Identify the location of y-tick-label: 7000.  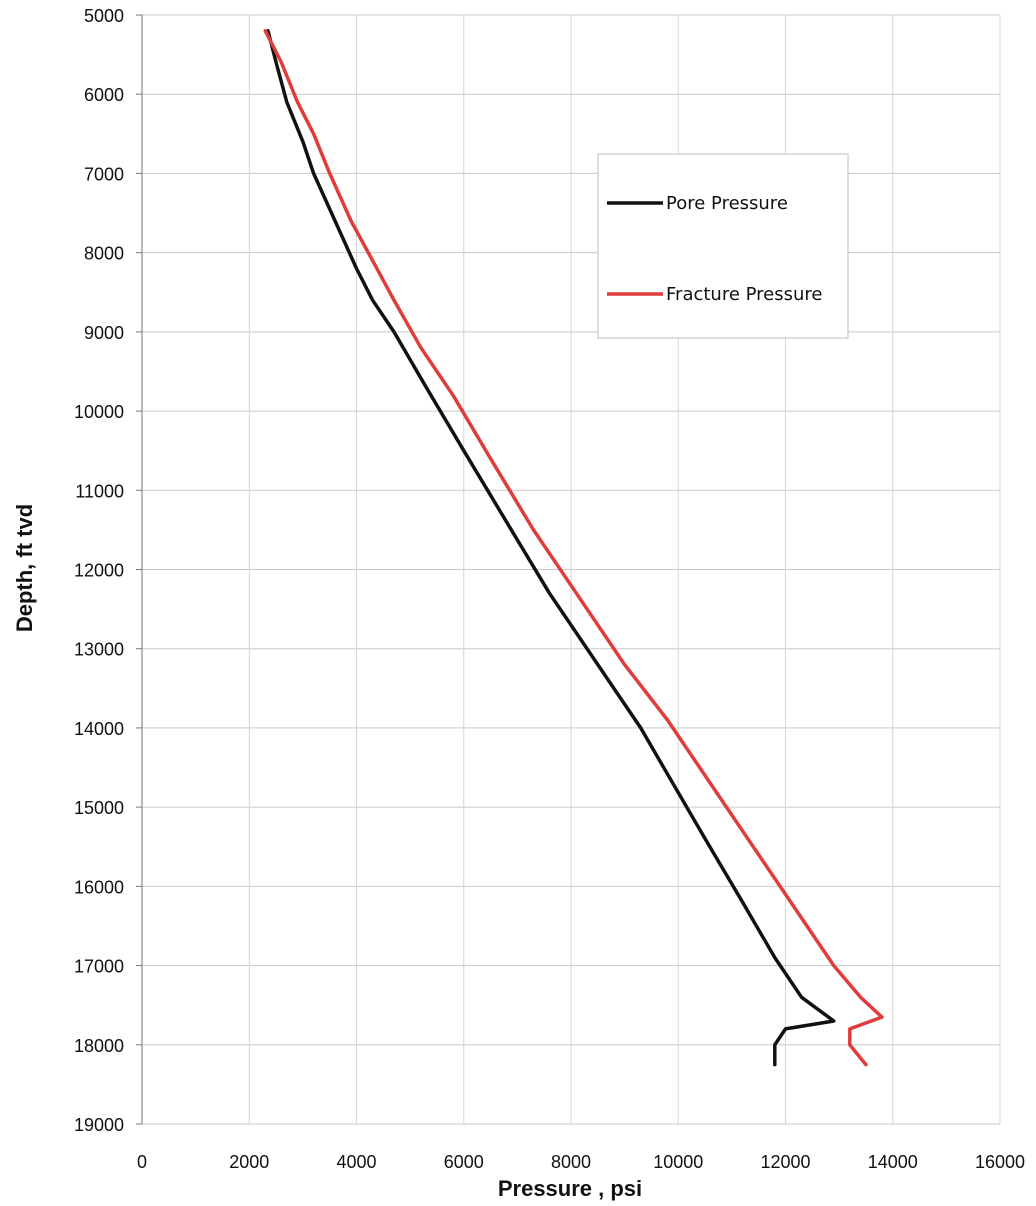
(104, 174).